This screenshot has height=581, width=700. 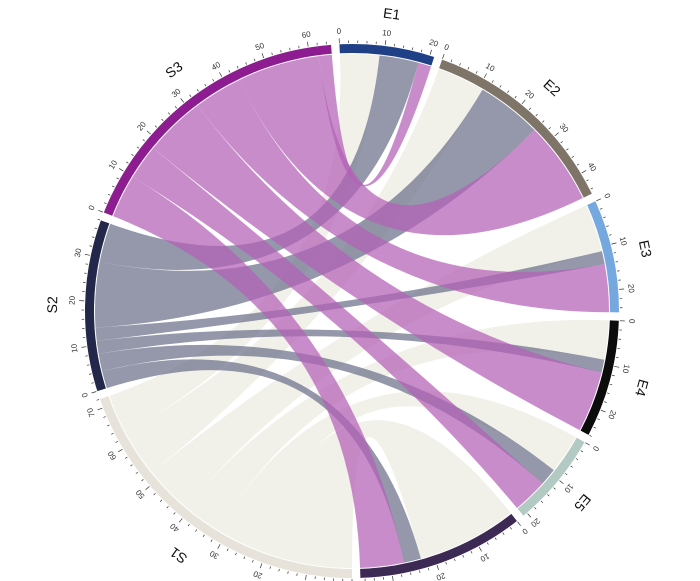 I want to click on sector-label-S2: S2, so click(x=52, y=305).